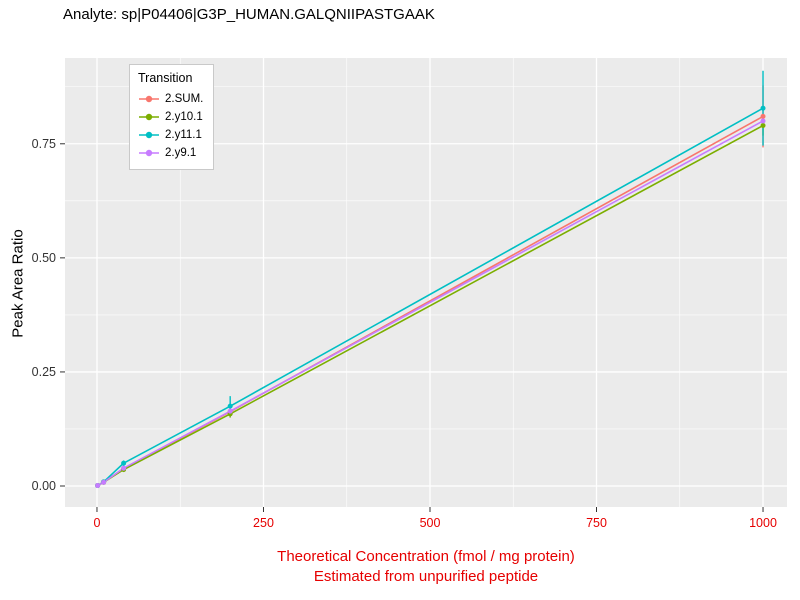  What do you see at coordinates (165, 78) in the screenshot?
I see `legend-title: Transition` at bounding box center [165, 78].